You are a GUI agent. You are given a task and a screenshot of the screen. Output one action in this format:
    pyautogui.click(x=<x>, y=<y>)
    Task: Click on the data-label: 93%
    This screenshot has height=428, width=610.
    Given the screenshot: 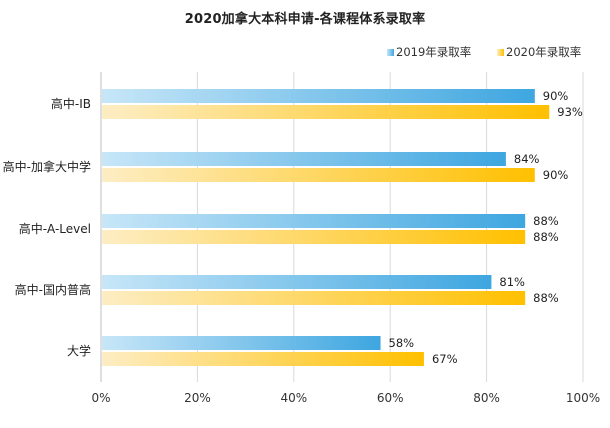 What is the action you would take?
    pyautogui.click(x=570, y=112)
    